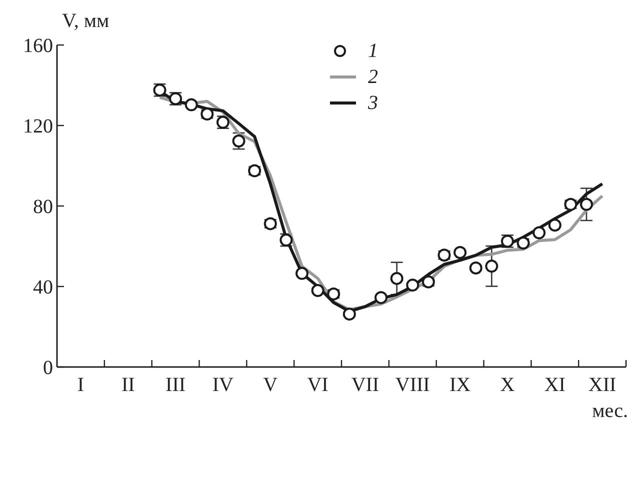  Describe the element at coordinates (555, 385) in the screenshot. I see `x-tick-label: XI` at that location.